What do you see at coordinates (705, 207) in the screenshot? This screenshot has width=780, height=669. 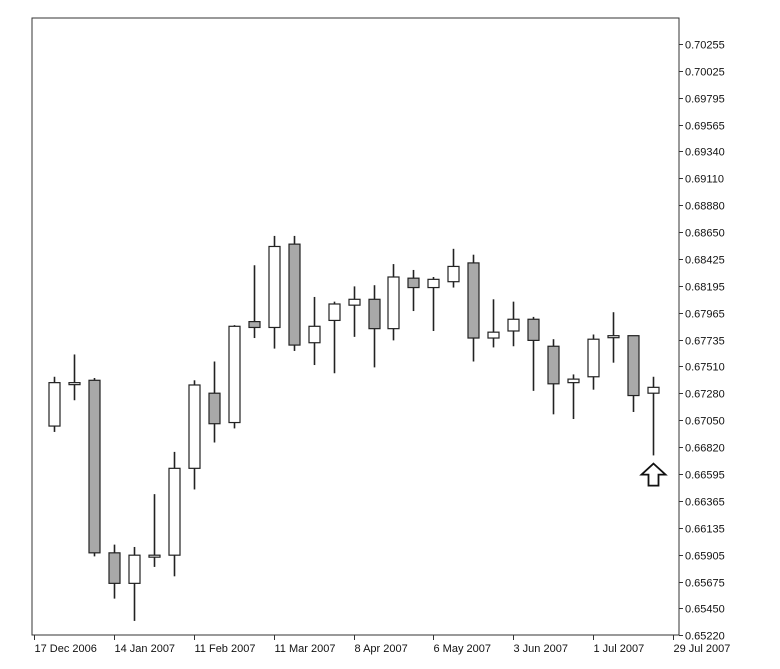 I see `y-tick-label: 0.68880` at bounding box center [705, 207].